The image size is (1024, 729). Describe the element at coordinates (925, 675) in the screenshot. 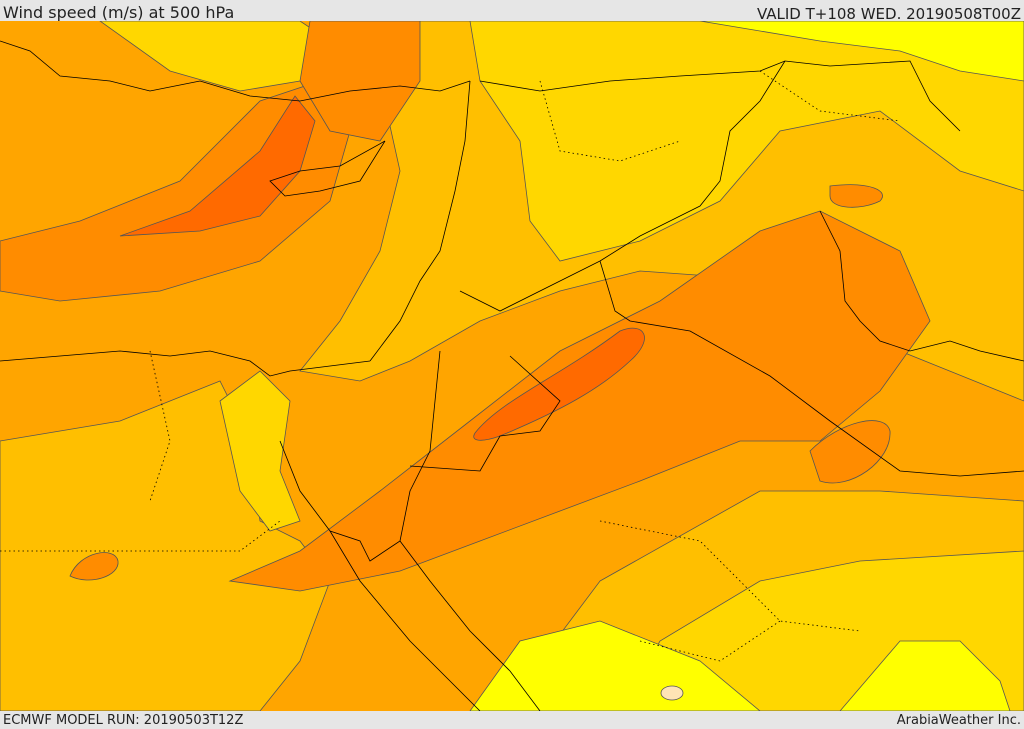

I see `band-yellow-se2` at that location.